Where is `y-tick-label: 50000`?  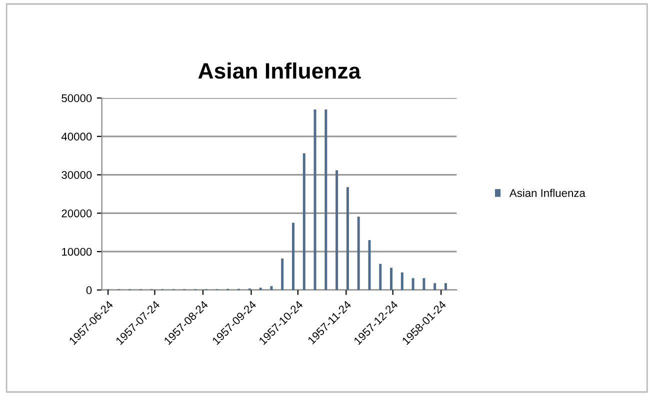 y-tick-label: 50000 is located at coordinates (77, 98).